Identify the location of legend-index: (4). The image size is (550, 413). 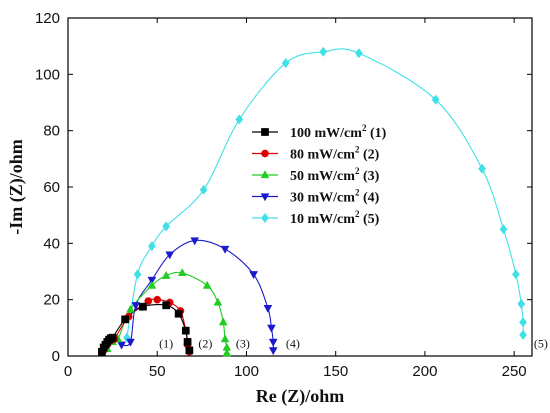
(369, 198).